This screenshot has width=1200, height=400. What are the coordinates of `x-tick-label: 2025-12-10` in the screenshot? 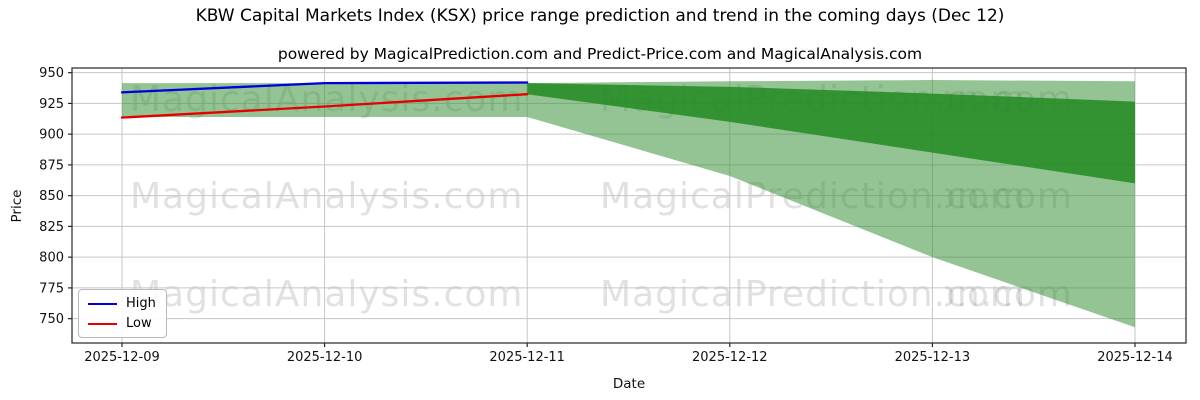 It's located at (325, 357).